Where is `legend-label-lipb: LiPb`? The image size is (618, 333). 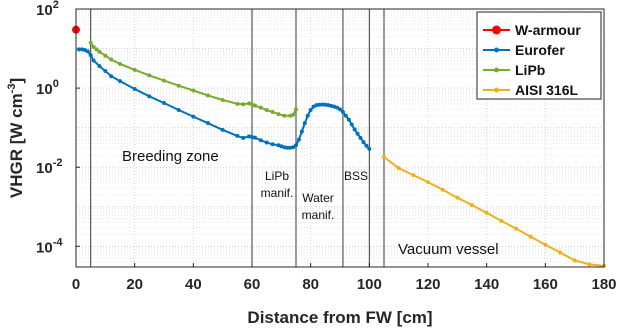 legend-label-lipb: LiPb is located at coordinates (530, 70).